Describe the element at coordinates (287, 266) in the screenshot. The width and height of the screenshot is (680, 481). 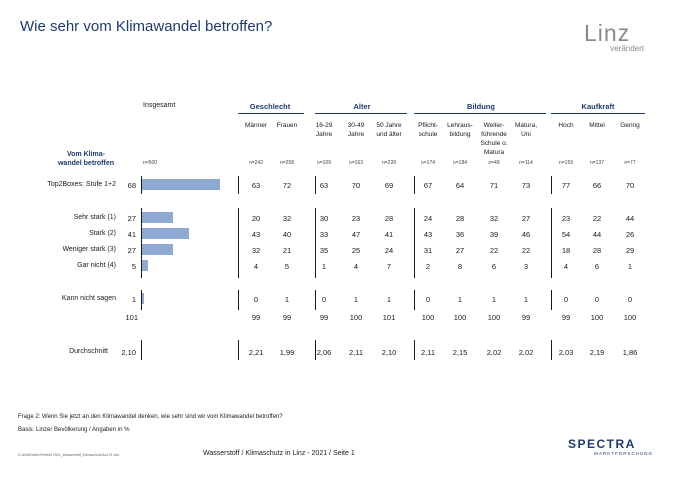
I see `cell-value: 5` at that location.